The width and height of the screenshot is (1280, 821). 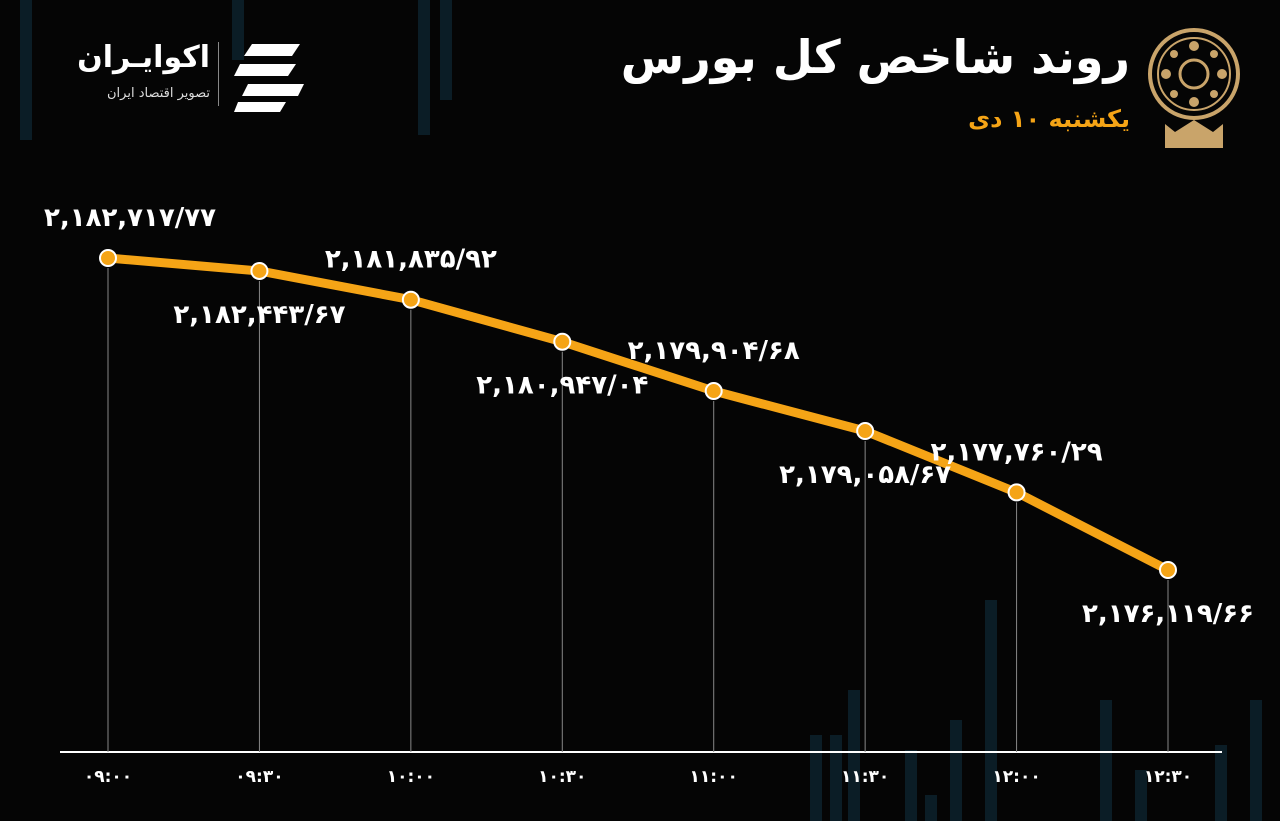 I want to click on ecoiran-logo: اکوایـران تصویر اقتصاد ایران, so click(x=180, y=76).